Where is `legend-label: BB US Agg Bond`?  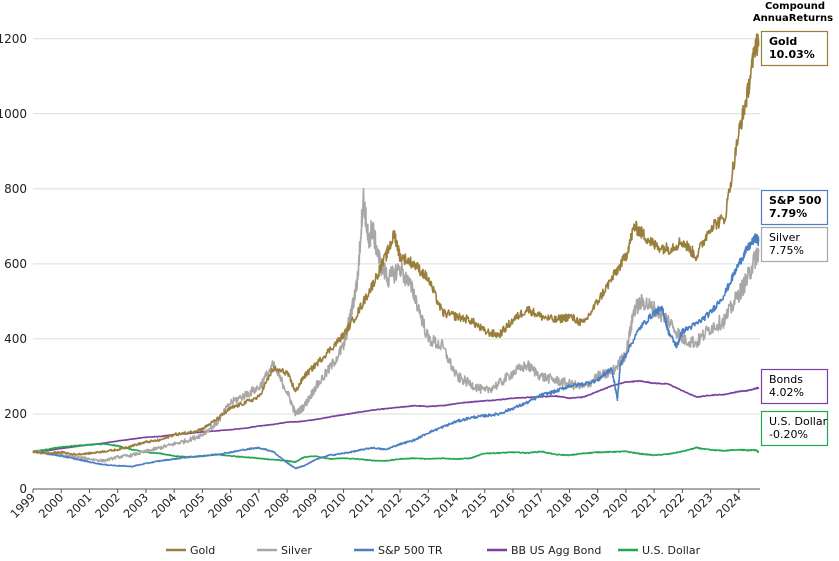 legend-label: BB US Agg Bond is located at coordinates (556, 550).